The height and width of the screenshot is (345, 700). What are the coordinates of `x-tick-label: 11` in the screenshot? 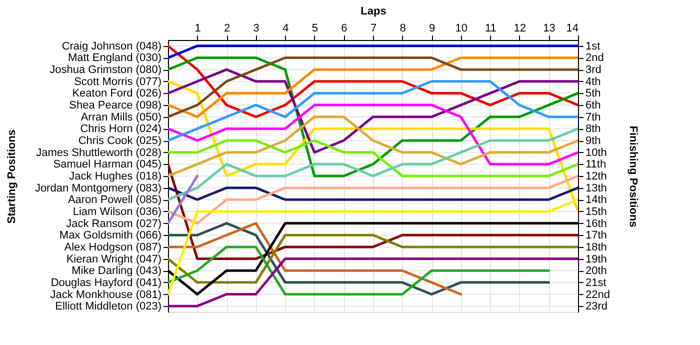 It's located at (490, 28).